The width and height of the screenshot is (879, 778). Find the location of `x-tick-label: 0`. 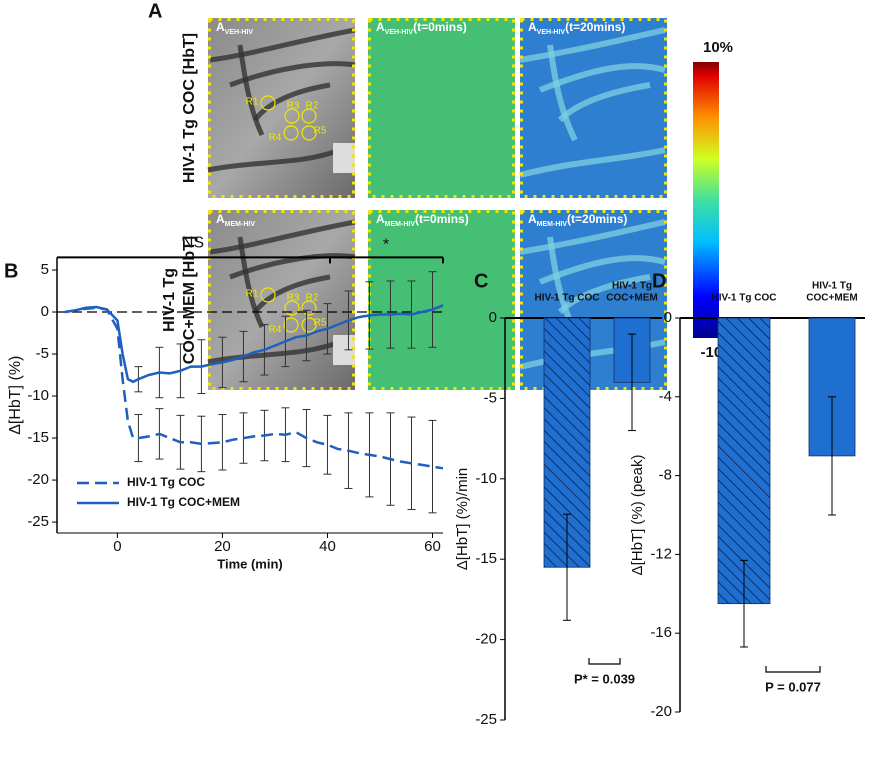

x-tick-label: 0 is located at coordinates (117, 546).